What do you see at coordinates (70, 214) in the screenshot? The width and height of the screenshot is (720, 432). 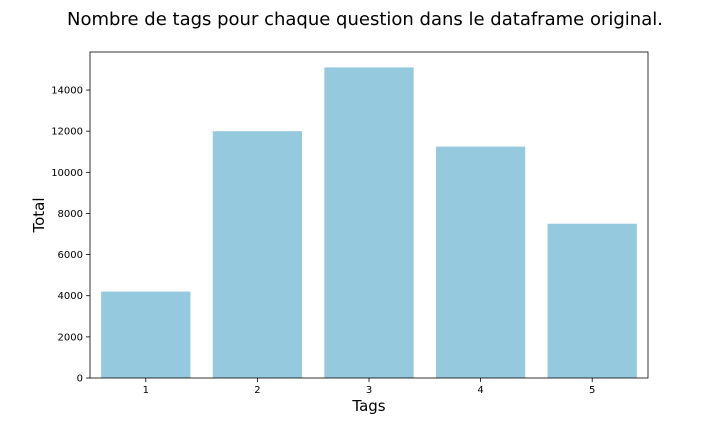 I see `y-tick-label: 8000` at bounding box center [70, 214].